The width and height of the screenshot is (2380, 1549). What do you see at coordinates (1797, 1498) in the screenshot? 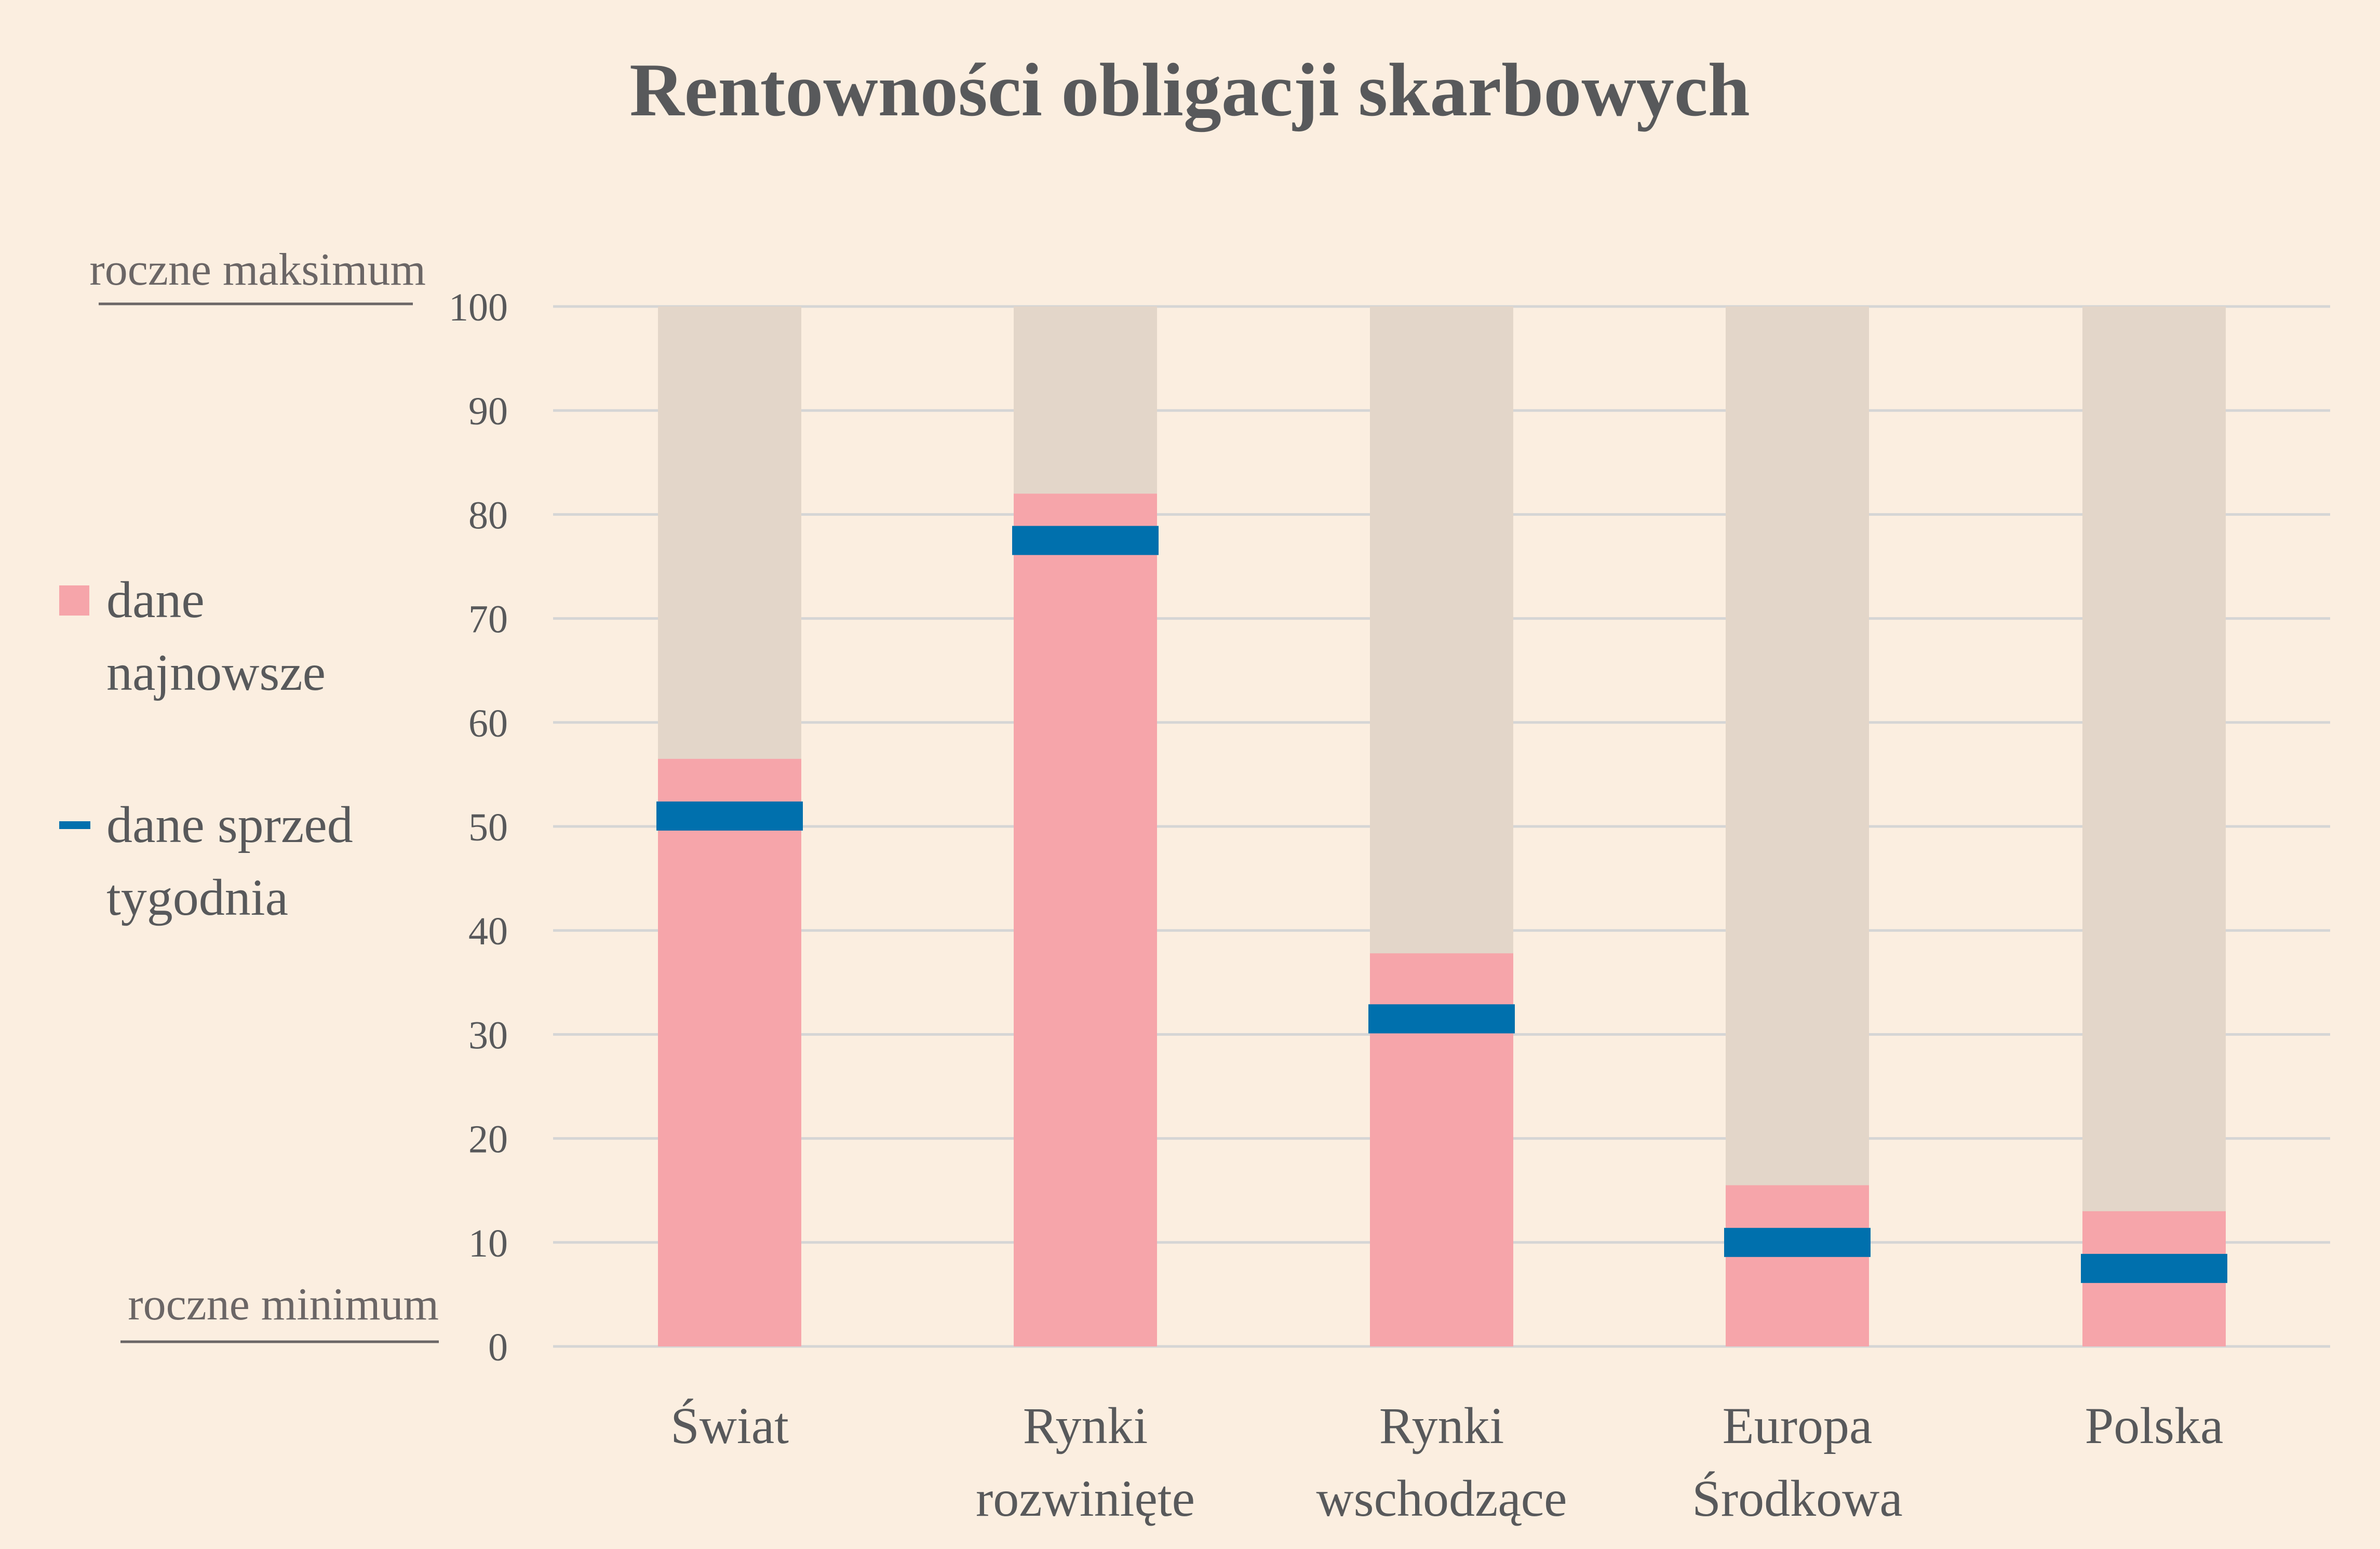
I see `category-label: Środkowa` at bounding box center [1797, 1498].